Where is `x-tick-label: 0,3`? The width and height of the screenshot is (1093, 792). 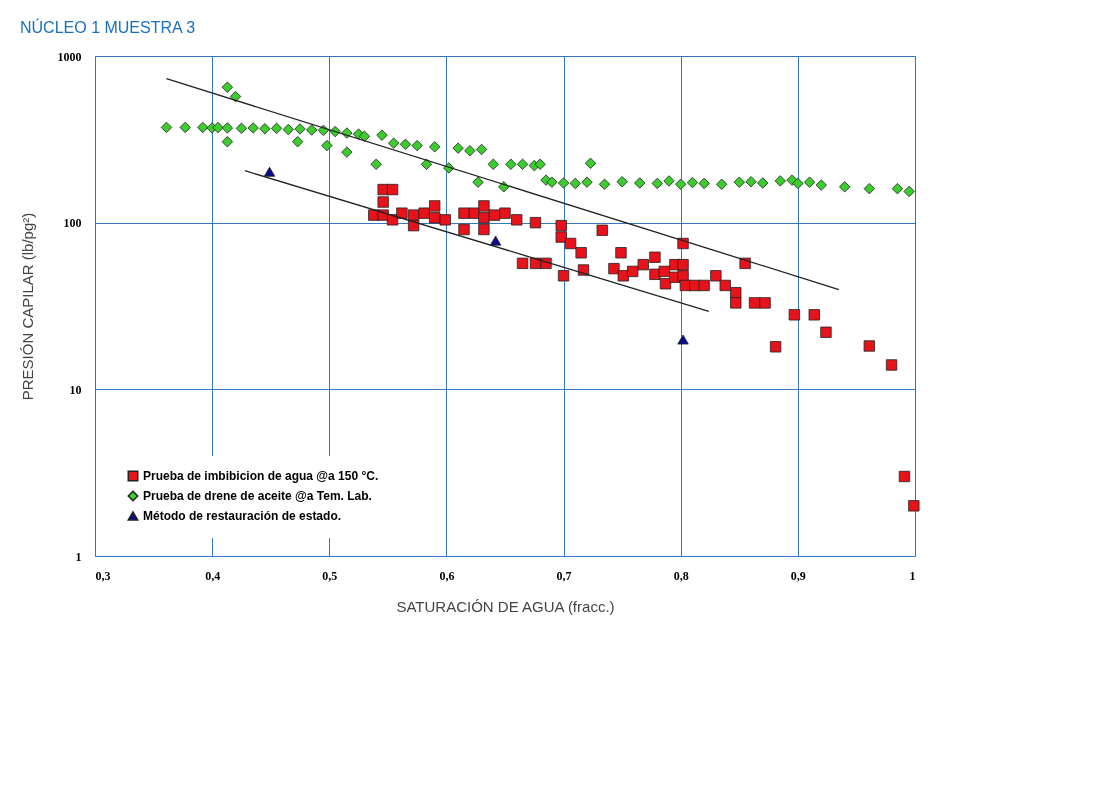 x-tick-label: 0,3 is located at coordinates (103, 575).